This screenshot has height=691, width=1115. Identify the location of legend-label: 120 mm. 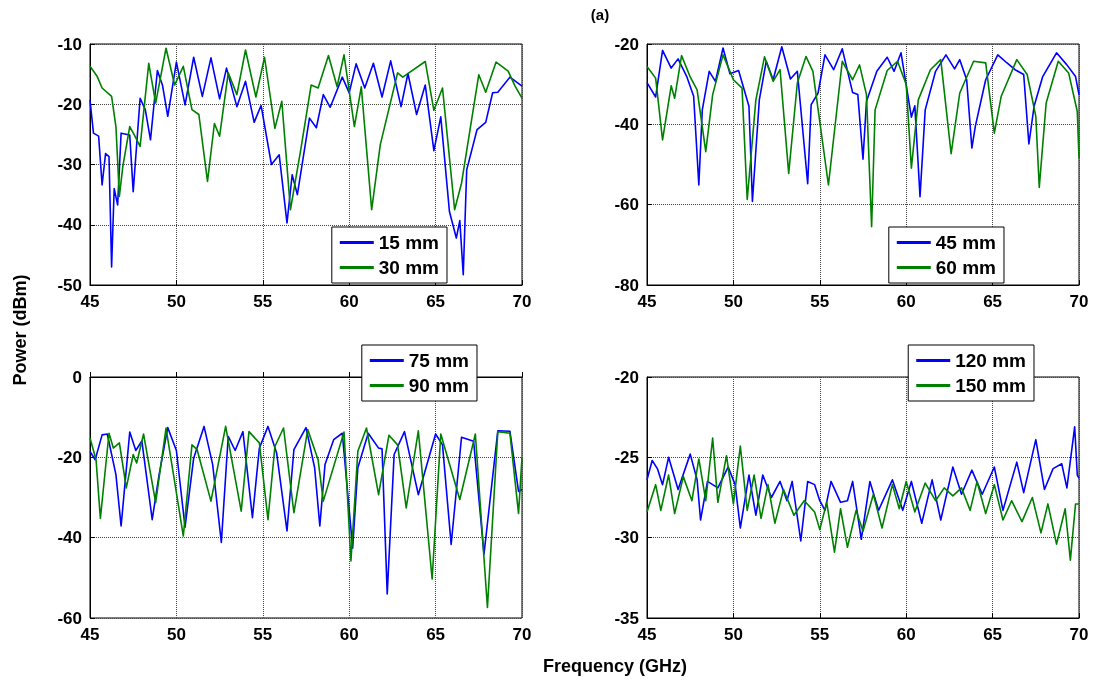
(991, 360).